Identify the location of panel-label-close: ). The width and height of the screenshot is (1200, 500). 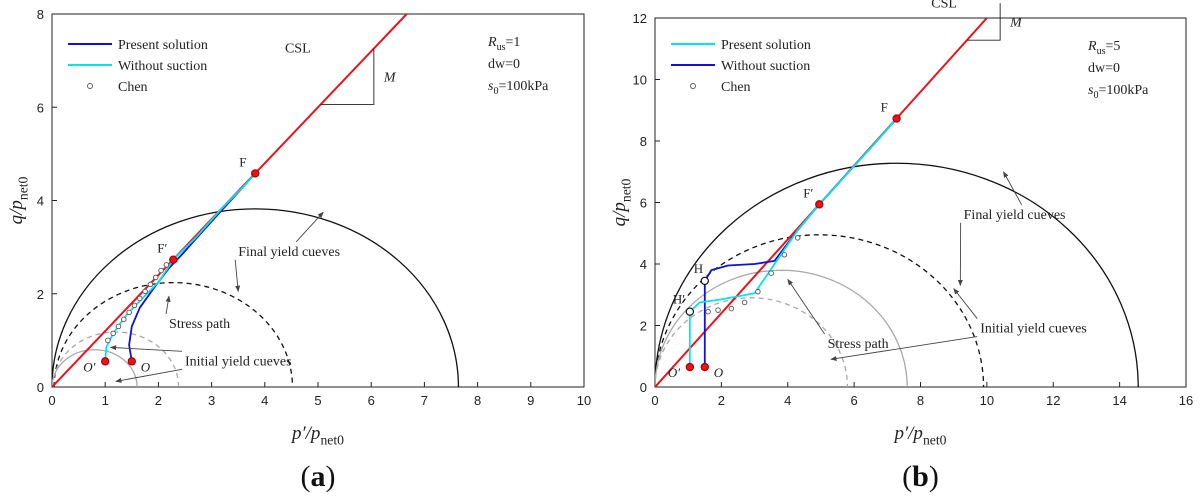
(331, 476).